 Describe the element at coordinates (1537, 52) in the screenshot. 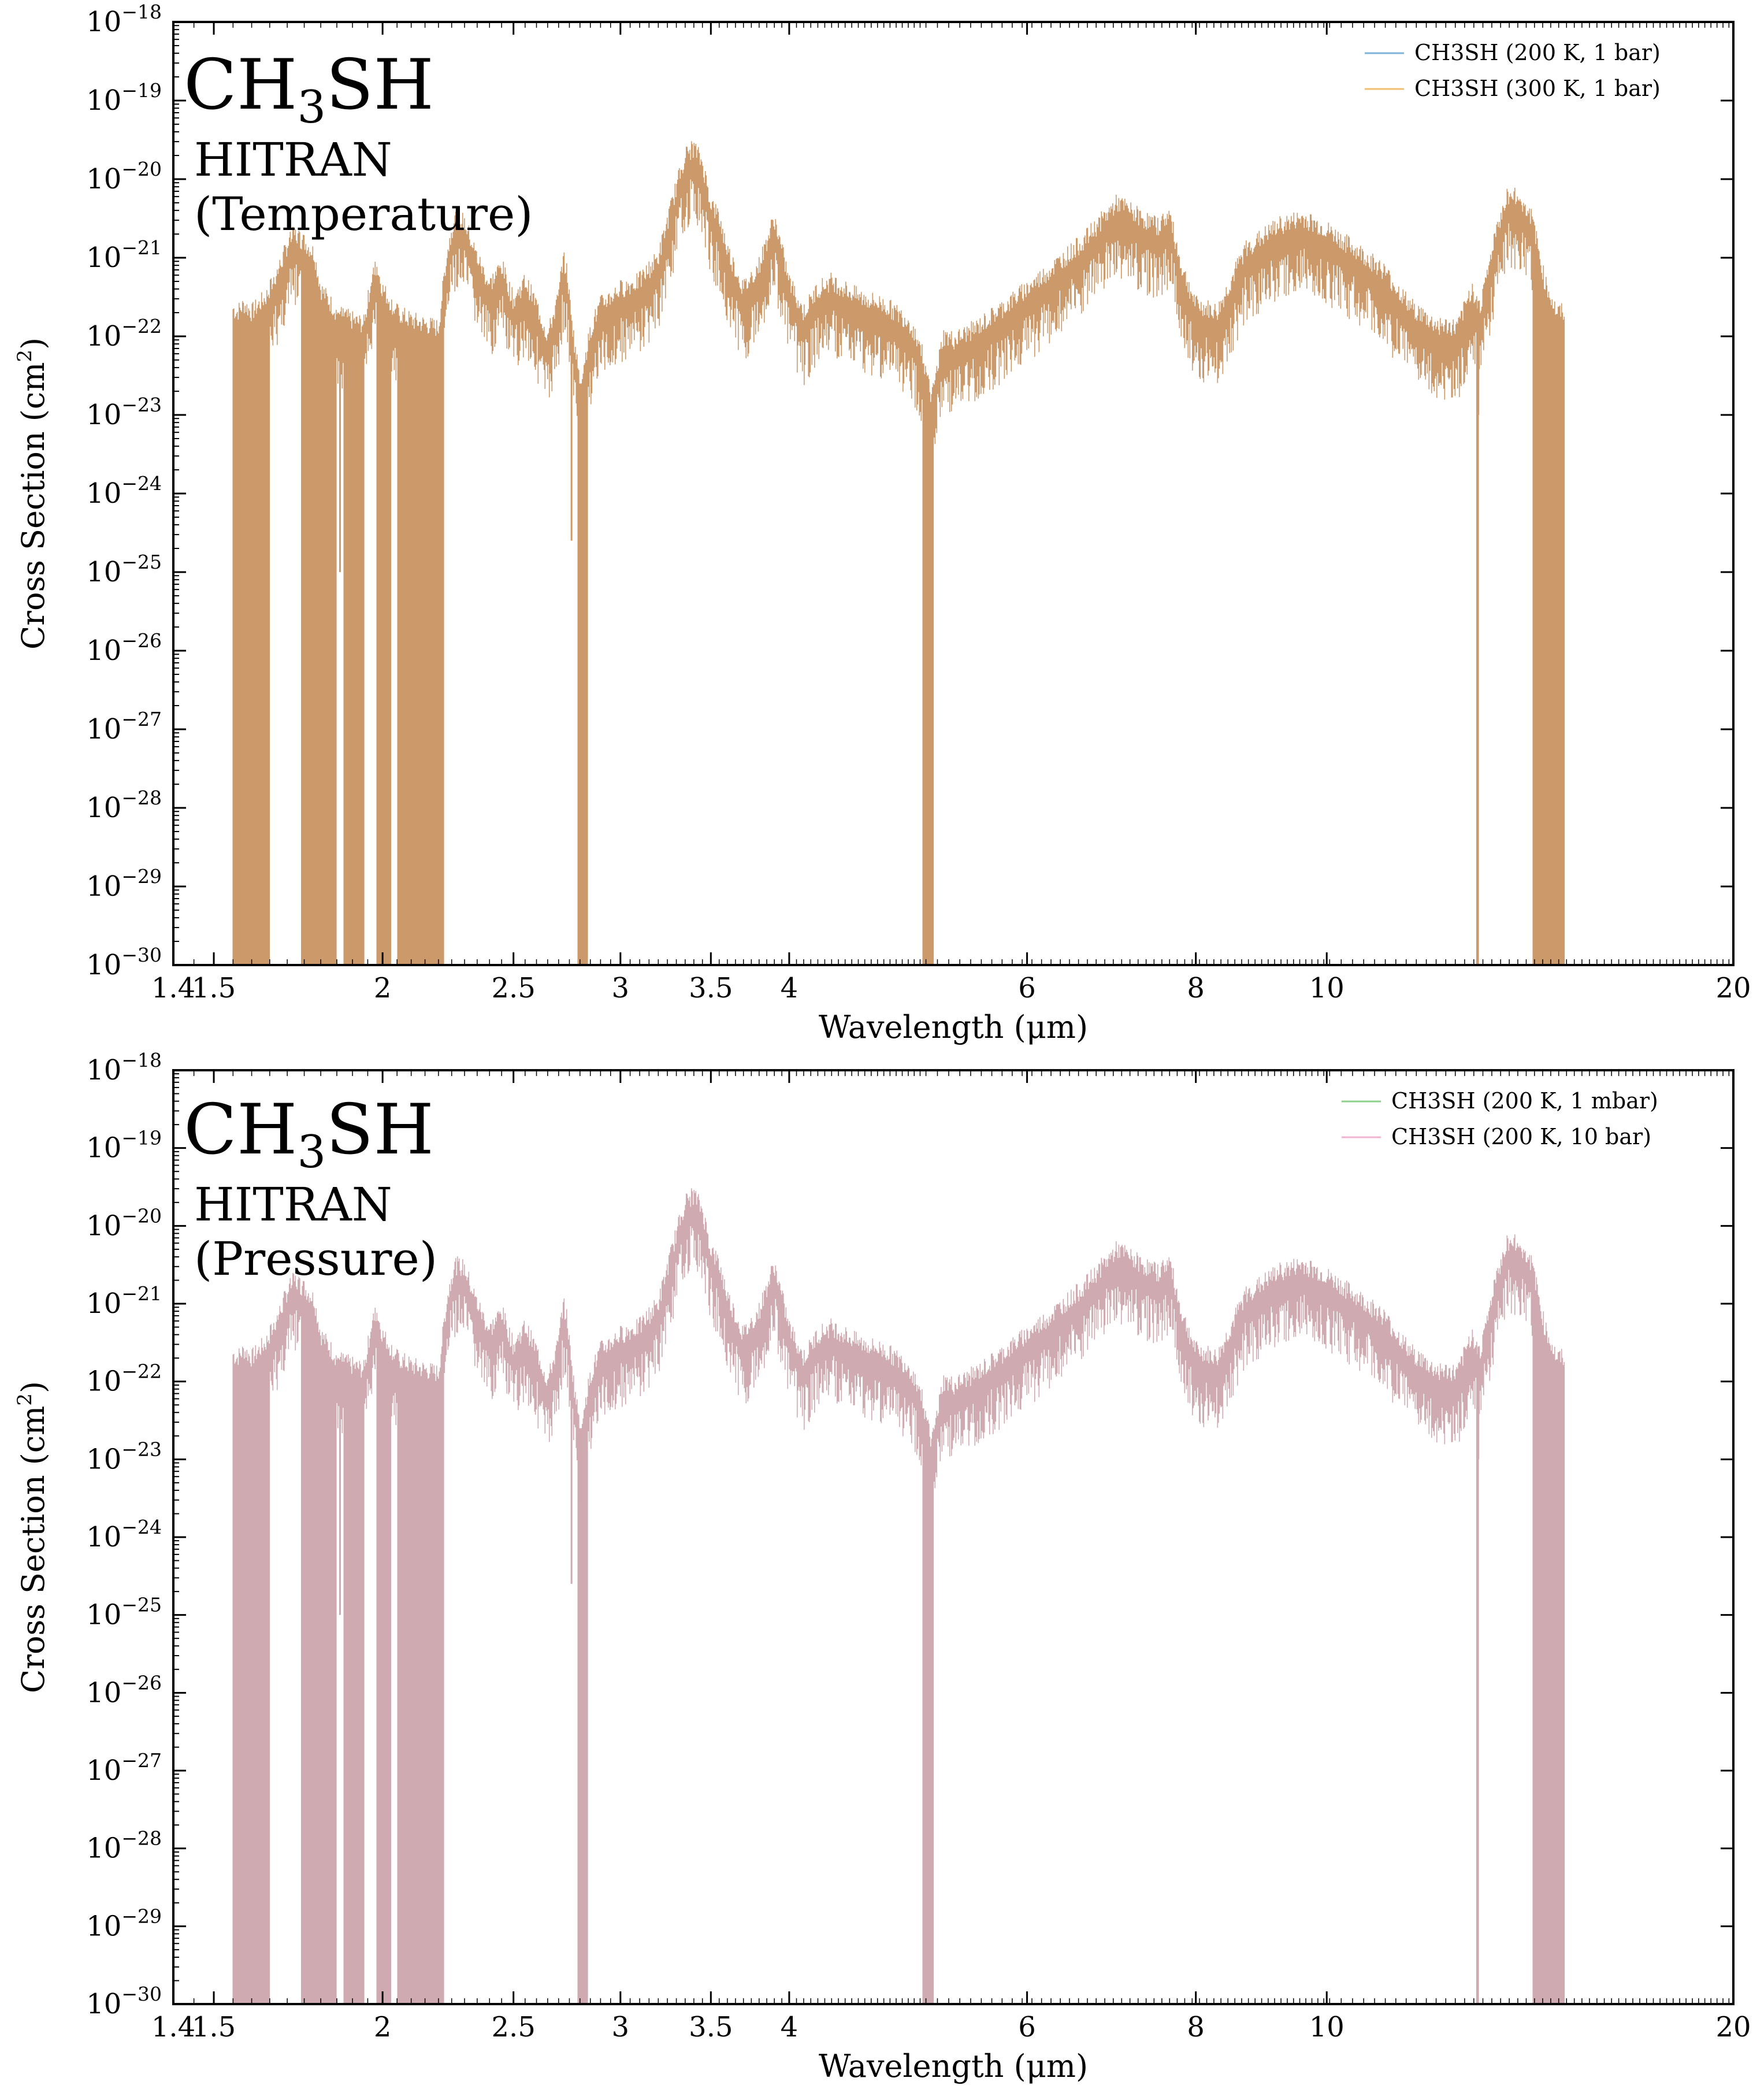

I see `legend-label-0: CH3SH (200 K, 1 bar)` at that location.